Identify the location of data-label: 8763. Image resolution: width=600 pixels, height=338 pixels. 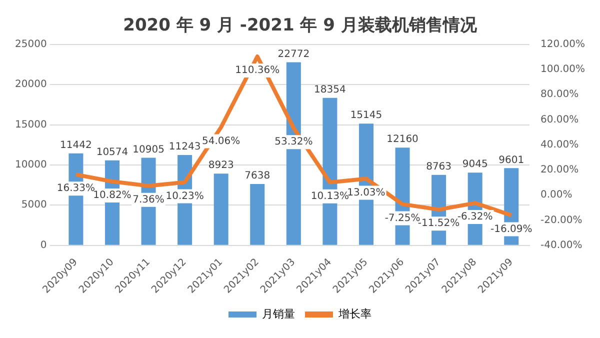
(439, 167).